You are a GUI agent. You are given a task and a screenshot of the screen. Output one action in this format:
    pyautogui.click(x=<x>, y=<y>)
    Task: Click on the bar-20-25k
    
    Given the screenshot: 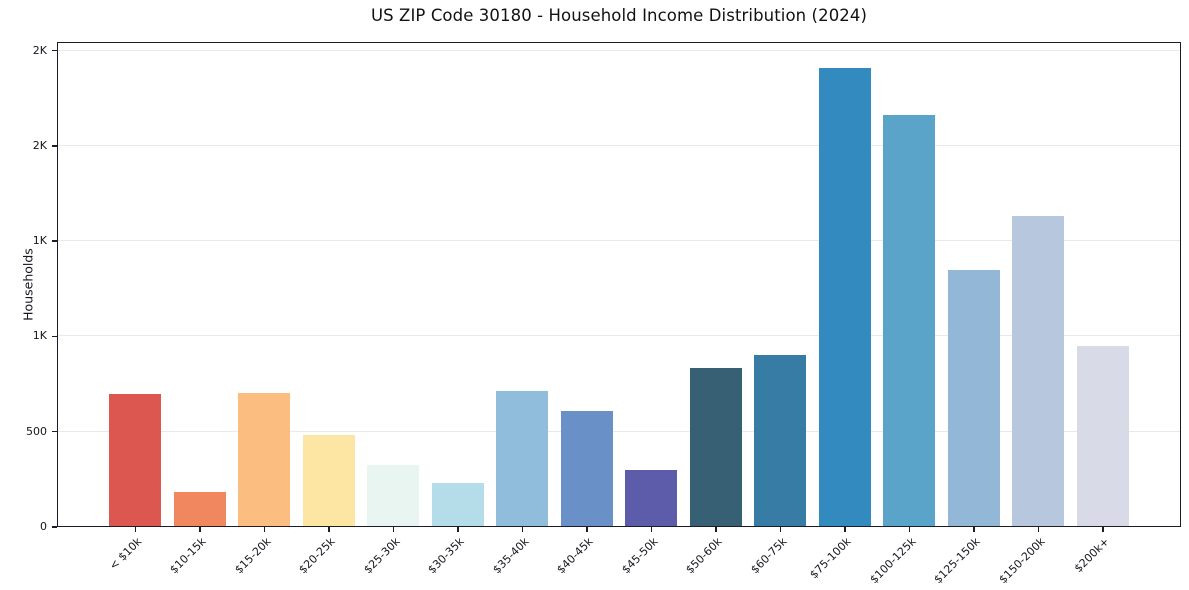 What is the action you would take?
    pyautogui.click(x=328, y=480)
    